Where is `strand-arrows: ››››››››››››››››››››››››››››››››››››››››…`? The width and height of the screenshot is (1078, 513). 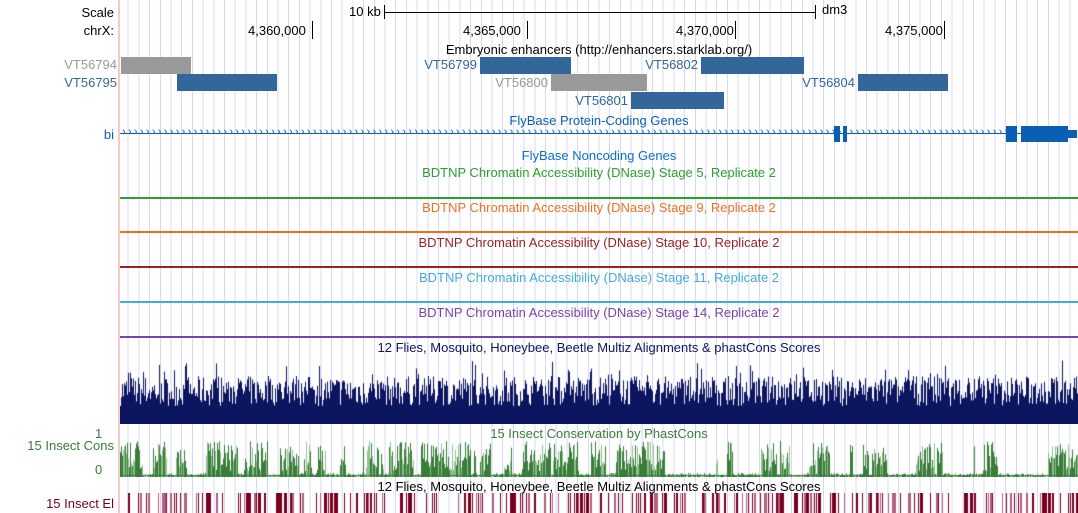 strand-arrows: ››››››››››››››››››››››››››››››››››››››››… is located at coordinates (569, 132).